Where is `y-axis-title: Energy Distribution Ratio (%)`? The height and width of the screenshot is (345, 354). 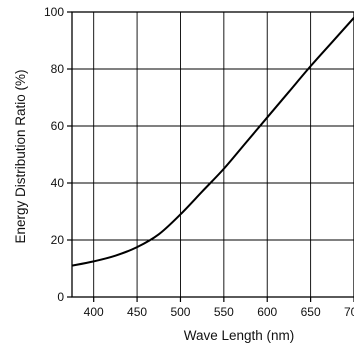
y-axis-title: Energy Distribution Ratio (%) is located at coordinates (20, 156).